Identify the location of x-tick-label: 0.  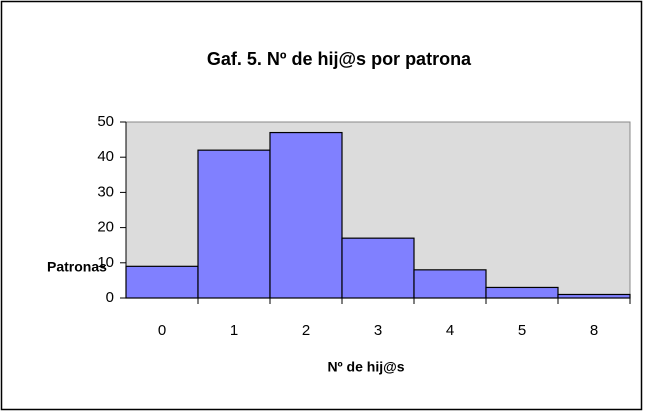
(162, 330).